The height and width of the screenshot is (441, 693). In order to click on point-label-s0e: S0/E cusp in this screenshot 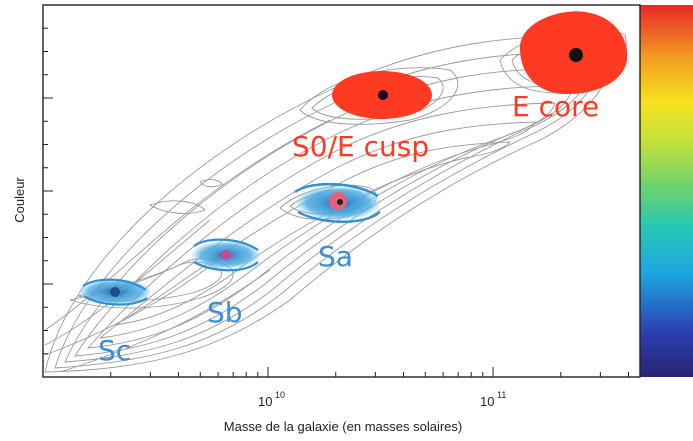, I will do `click(360, 146)`.